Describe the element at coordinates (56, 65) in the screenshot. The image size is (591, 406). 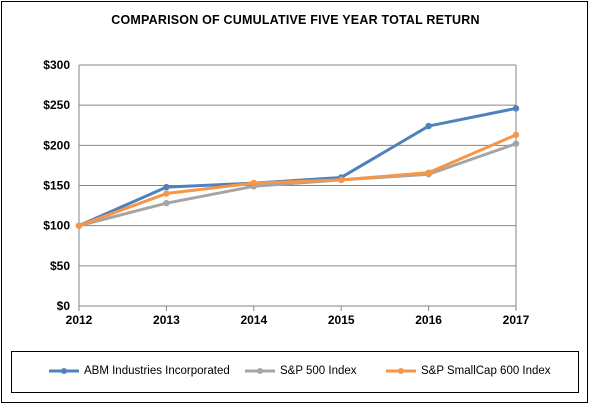
I see `y-tick-label: $300` at that location.